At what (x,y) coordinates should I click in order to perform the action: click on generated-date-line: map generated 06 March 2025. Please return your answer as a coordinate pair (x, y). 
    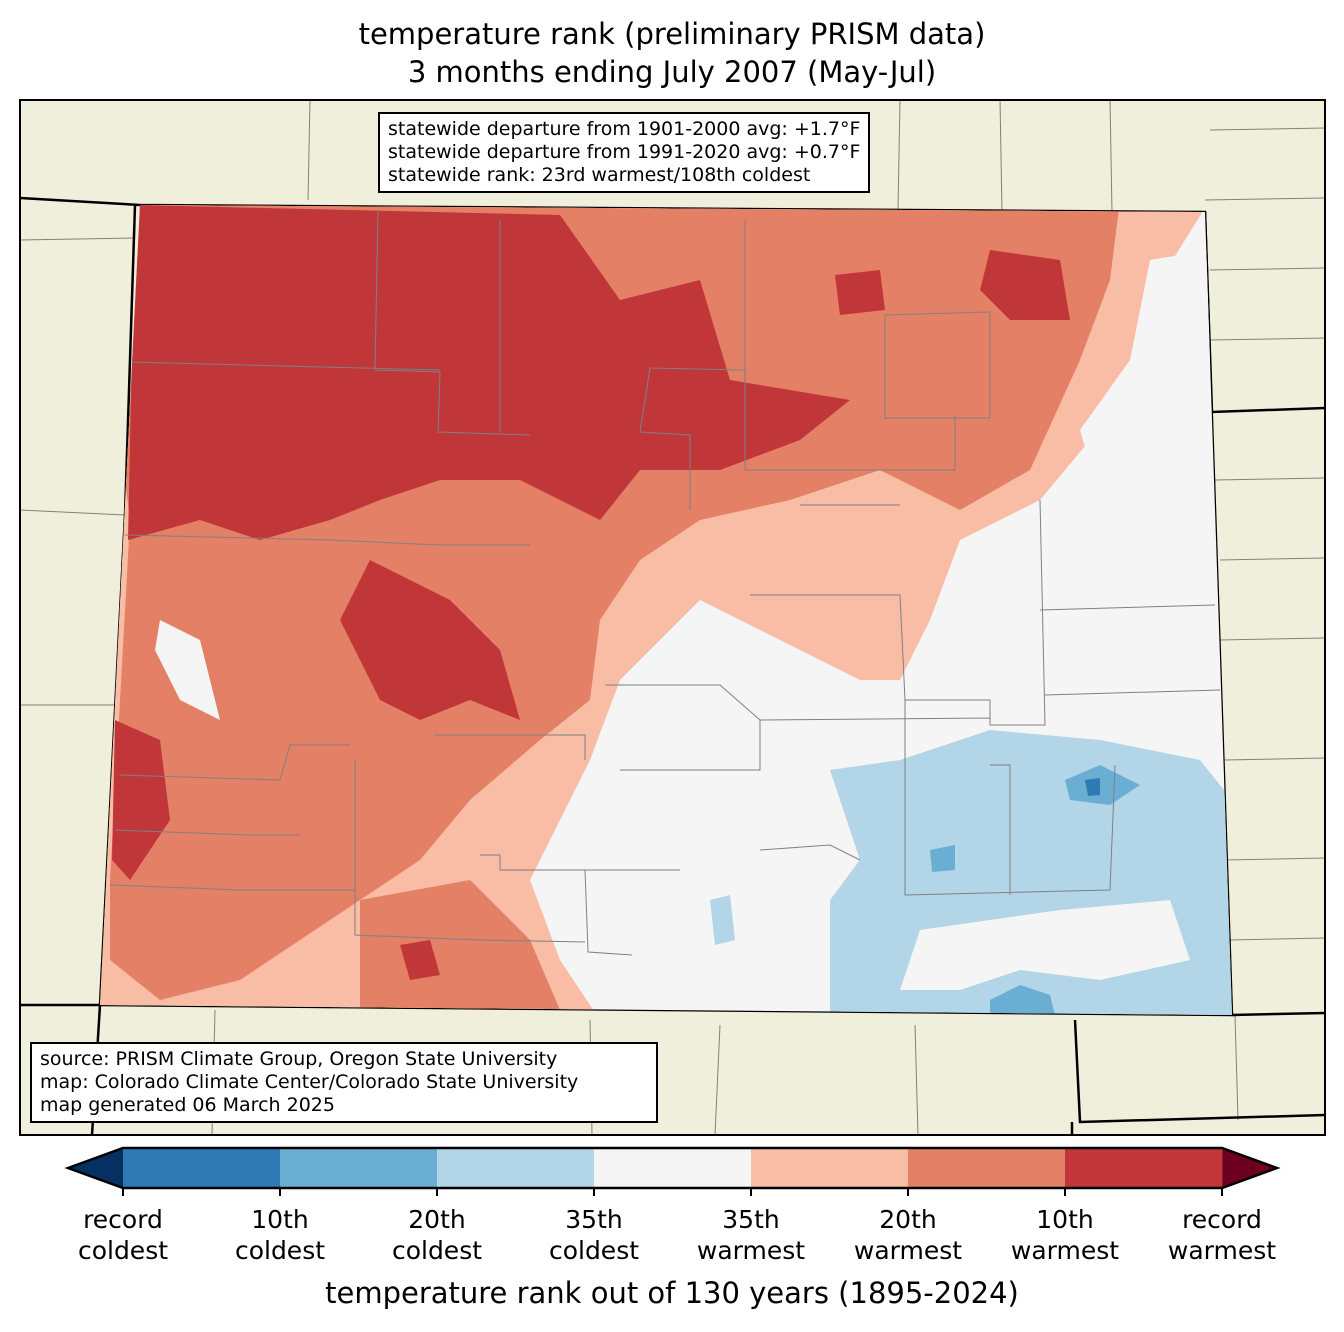
    Looking at the image, I should click on (187, 1105).